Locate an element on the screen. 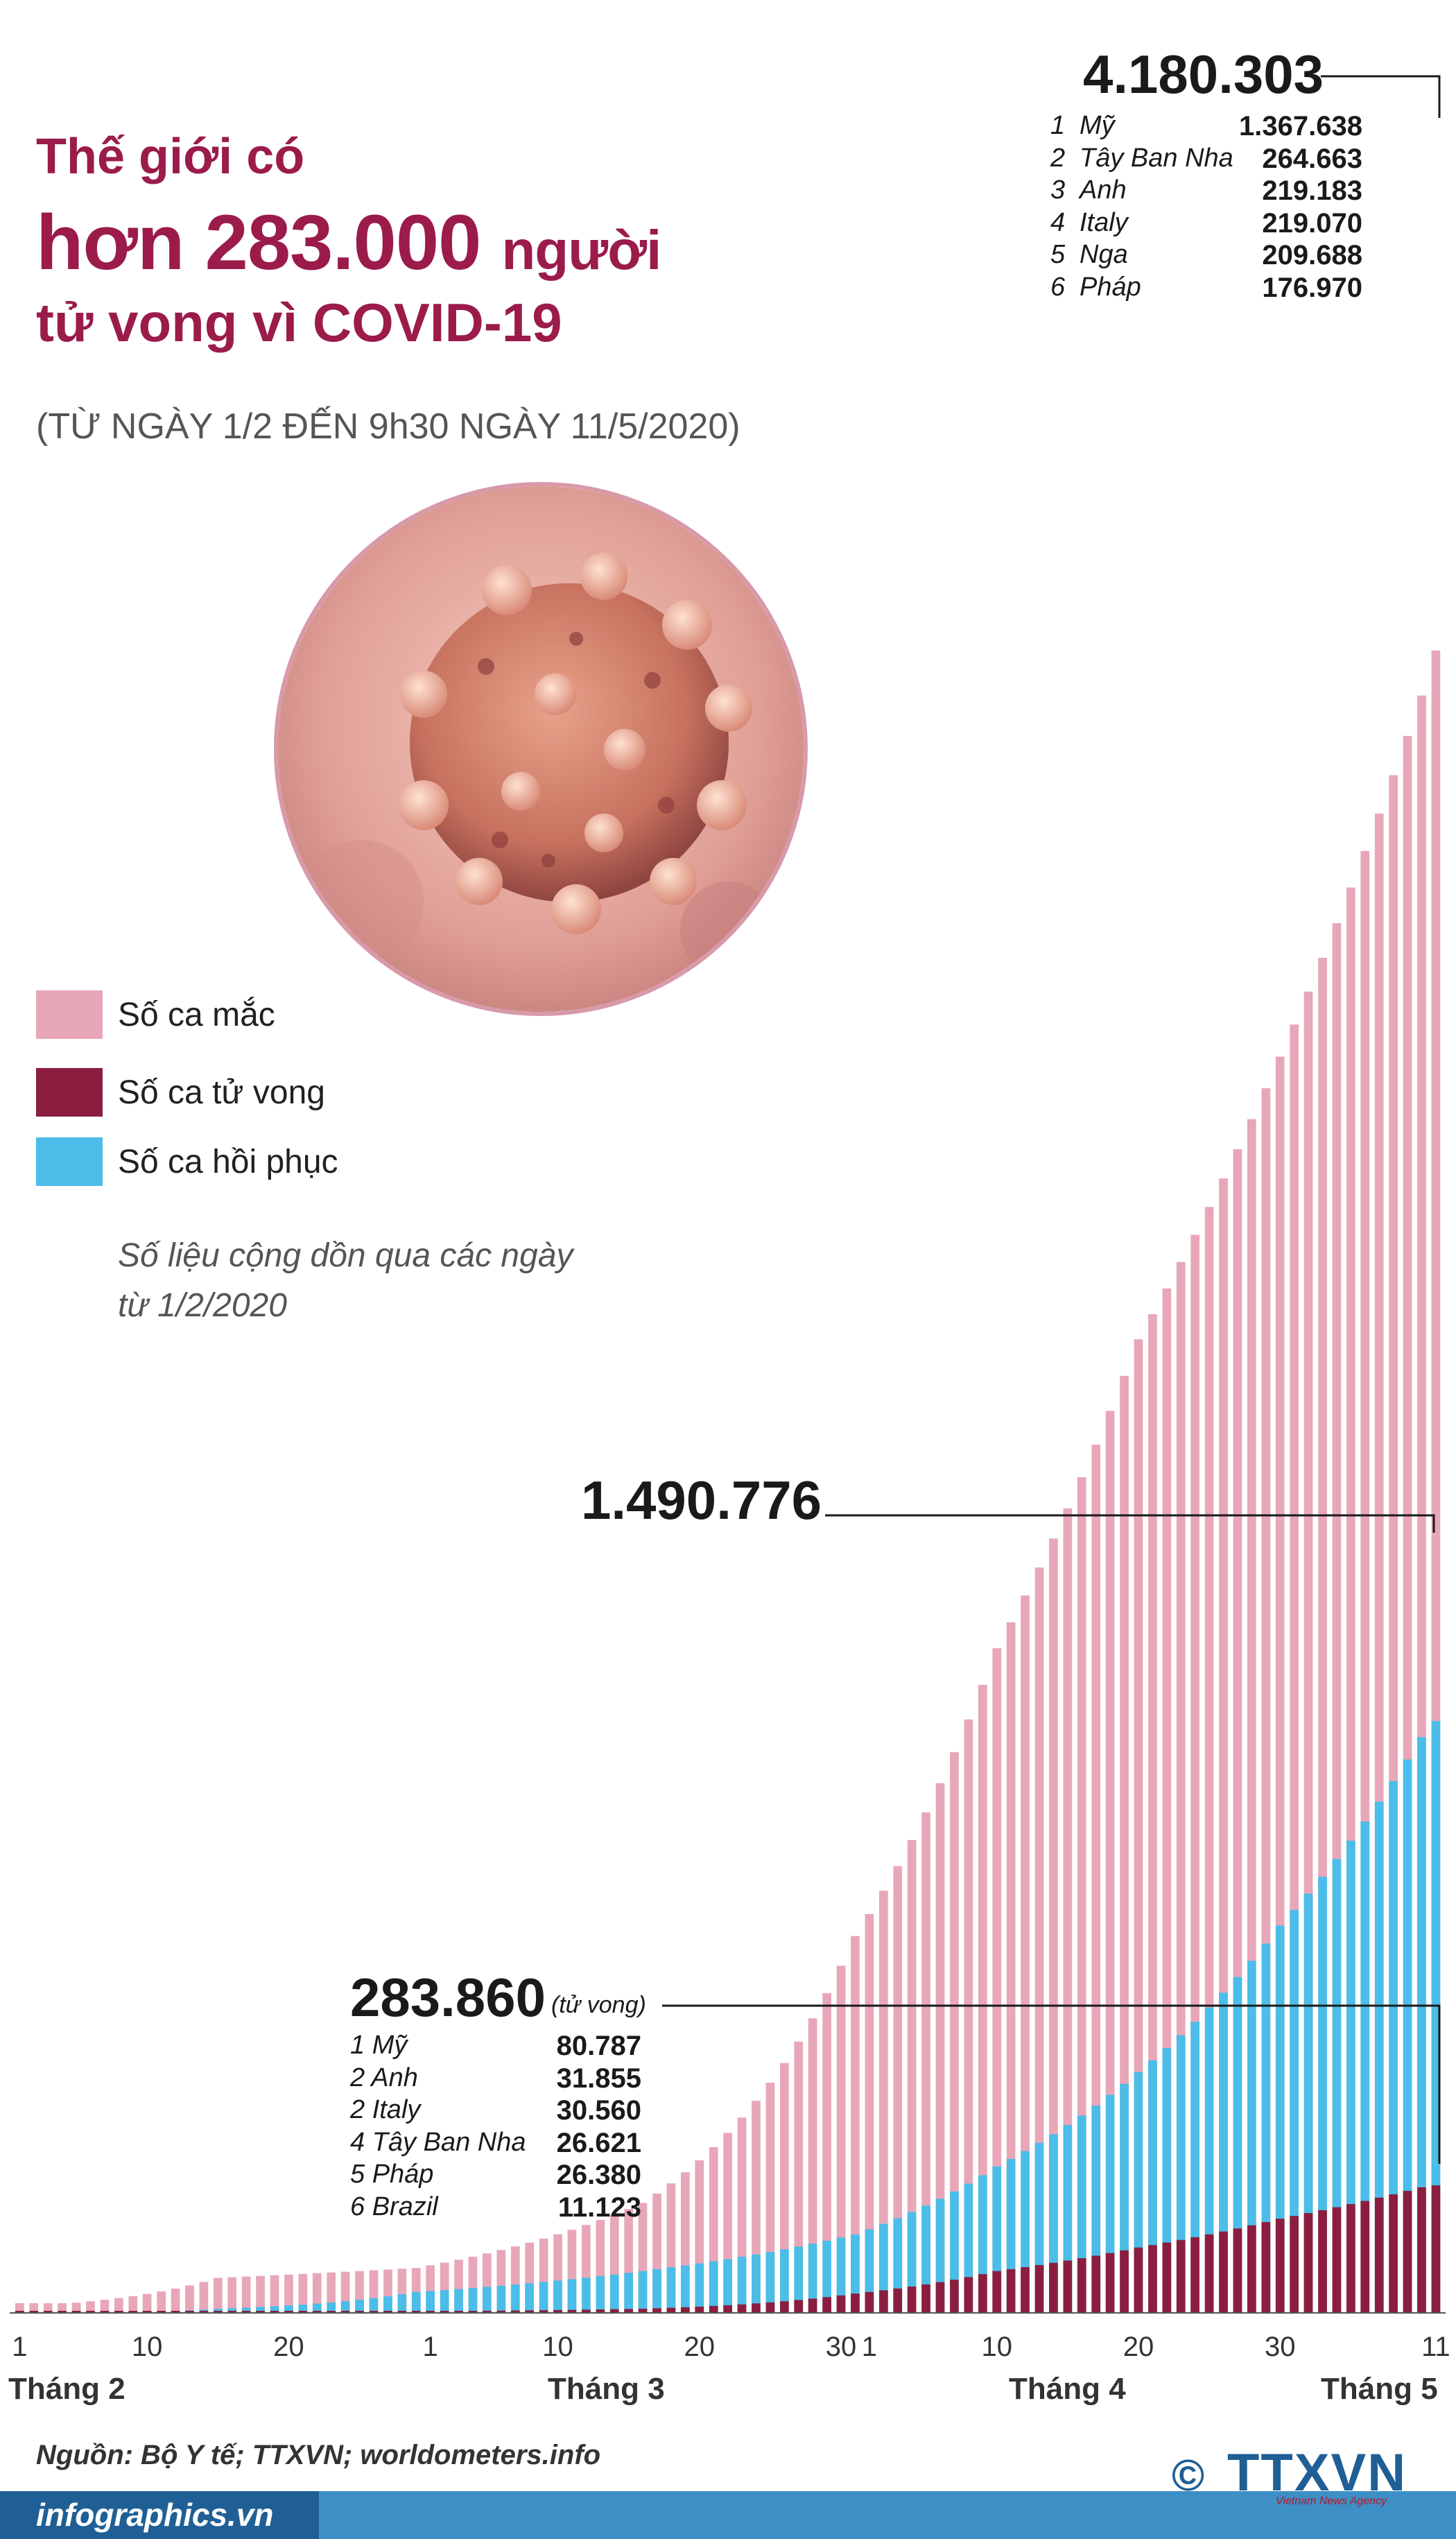 This screenshot has width=1456, height=2539. deaths-tag: (tử vong) is located at coordinates (598, 2005).